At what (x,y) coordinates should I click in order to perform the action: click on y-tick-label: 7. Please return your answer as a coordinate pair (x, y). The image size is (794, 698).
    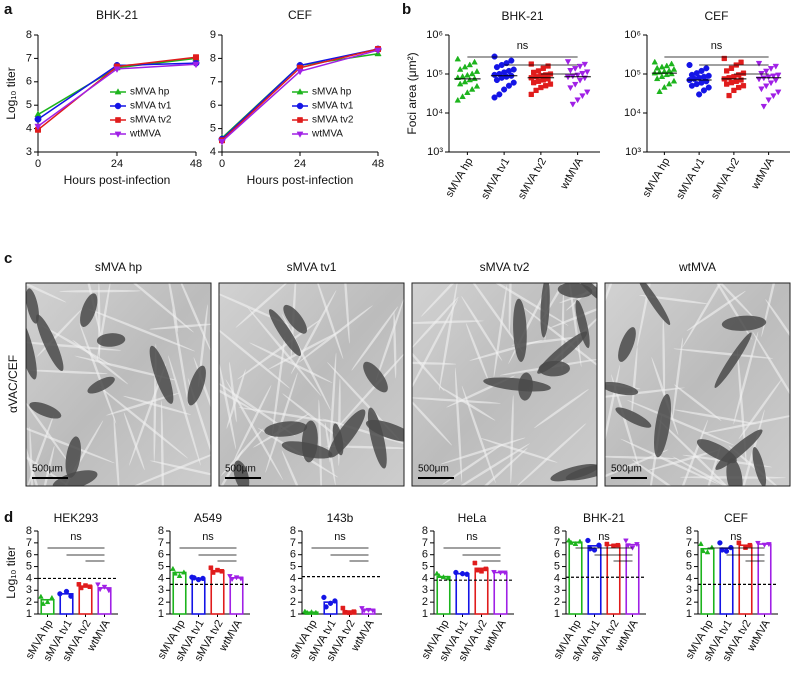
    Looking at the image, I should click on (425, 543).